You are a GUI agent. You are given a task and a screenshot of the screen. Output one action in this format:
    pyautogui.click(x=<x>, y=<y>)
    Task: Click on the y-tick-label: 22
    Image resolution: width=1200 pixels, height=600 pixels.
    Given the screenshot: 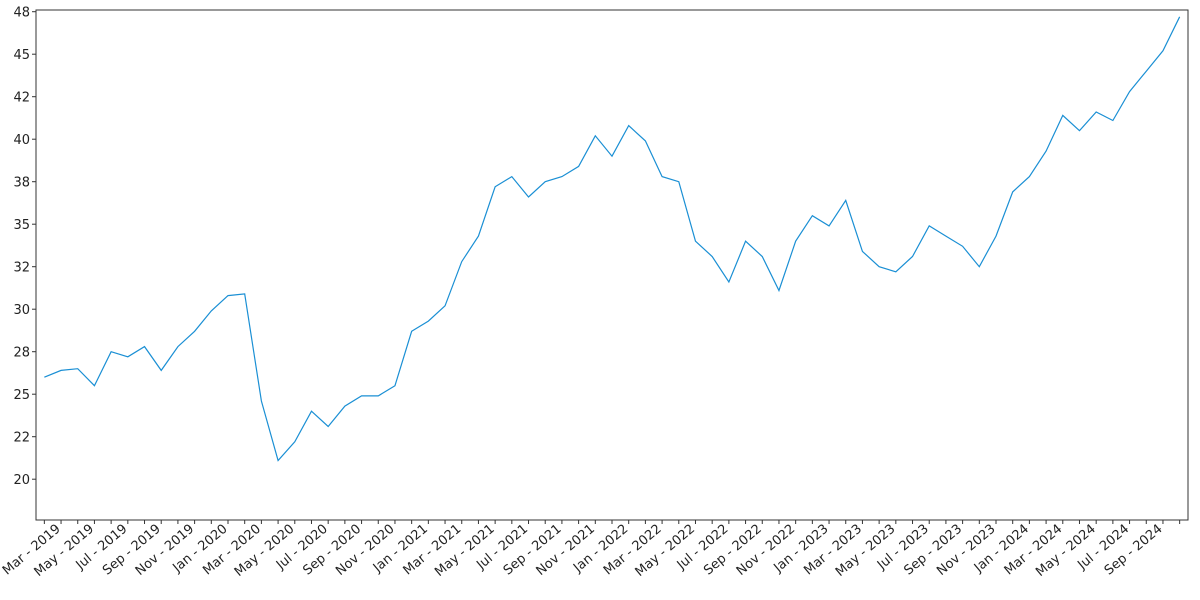 What is the action you would take?
    pyautogui.click(x=21, y=438)
    